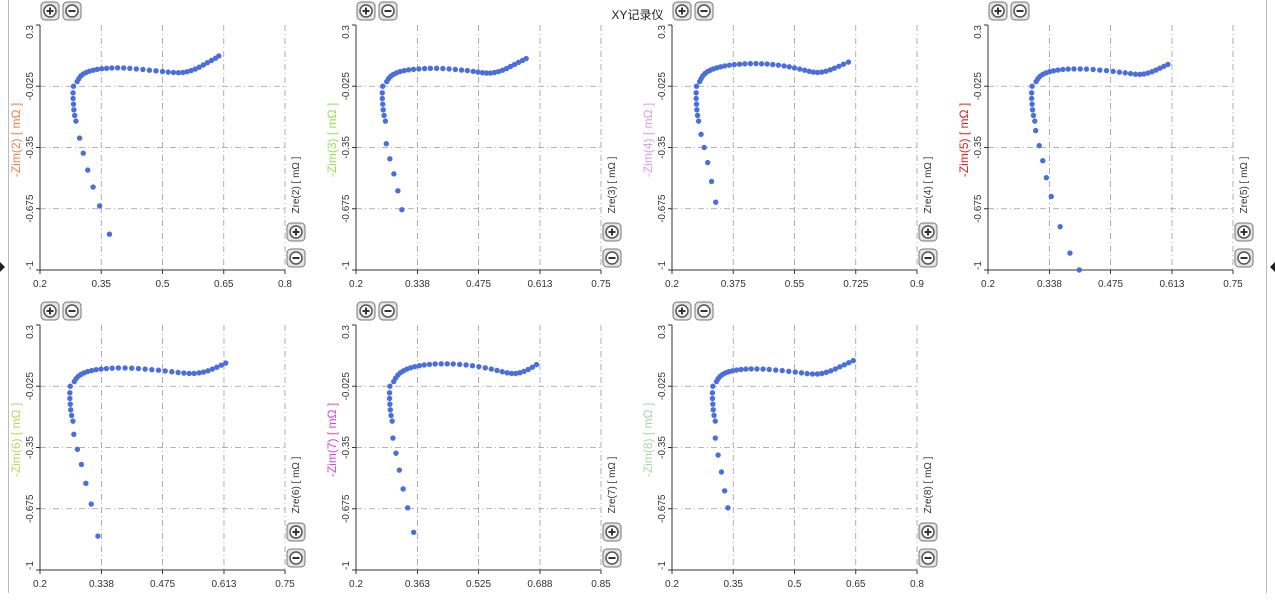 This screenshot has height=600, width=1275. What do you see at coordinates (662, 32) in the screenshot?
I see `y-tick-label: 0.3` at bounding box center [662, 32].